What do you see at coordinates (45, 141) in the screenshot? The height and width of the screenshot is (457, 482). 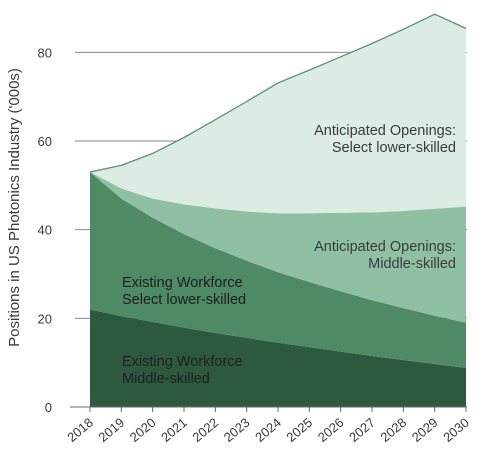 I see `y-tick-label: 60` at bounding box center [45, 141].